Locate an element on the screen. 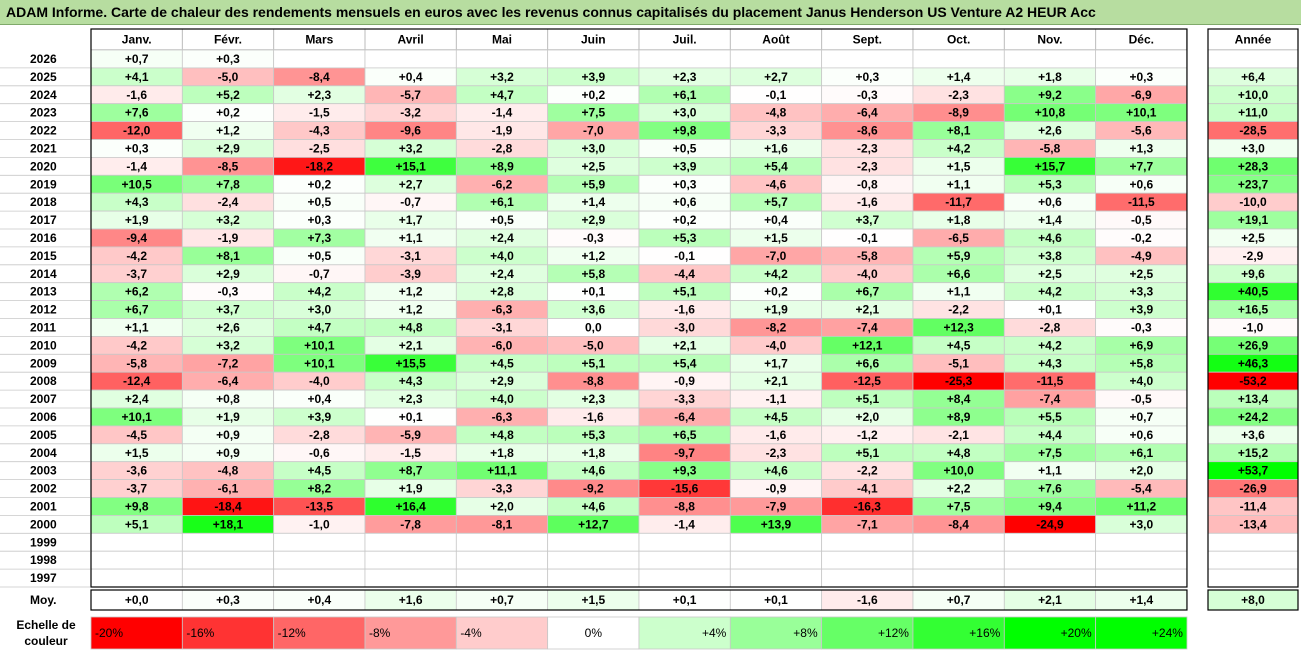  cell-value: +4,6 is located at coordinates (776, 471).